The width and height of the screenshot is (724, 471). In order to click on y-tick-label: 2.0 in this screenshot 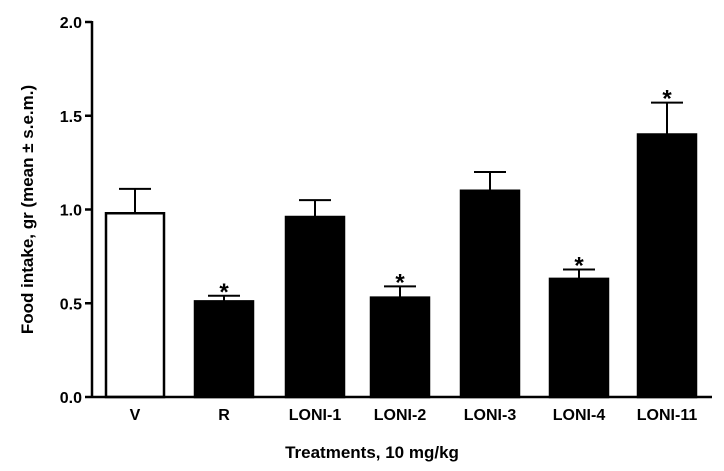, I will do `click(71, 23)`.